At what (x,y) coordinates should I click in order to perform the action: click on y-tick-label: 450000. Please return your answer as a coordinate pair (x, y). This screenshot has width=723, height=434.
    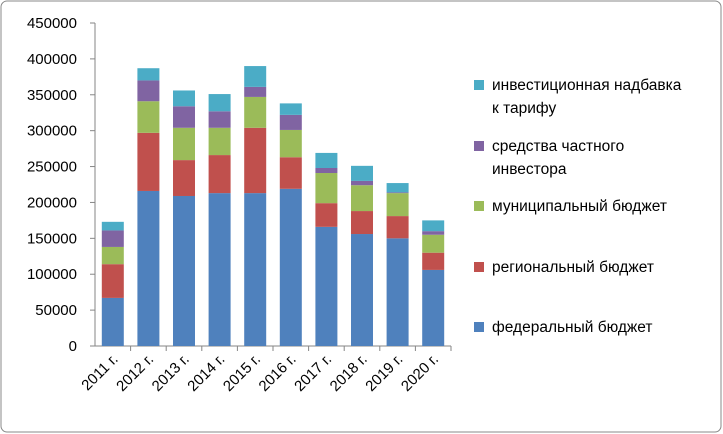
    Looking at the image, I should click on (52, 23).